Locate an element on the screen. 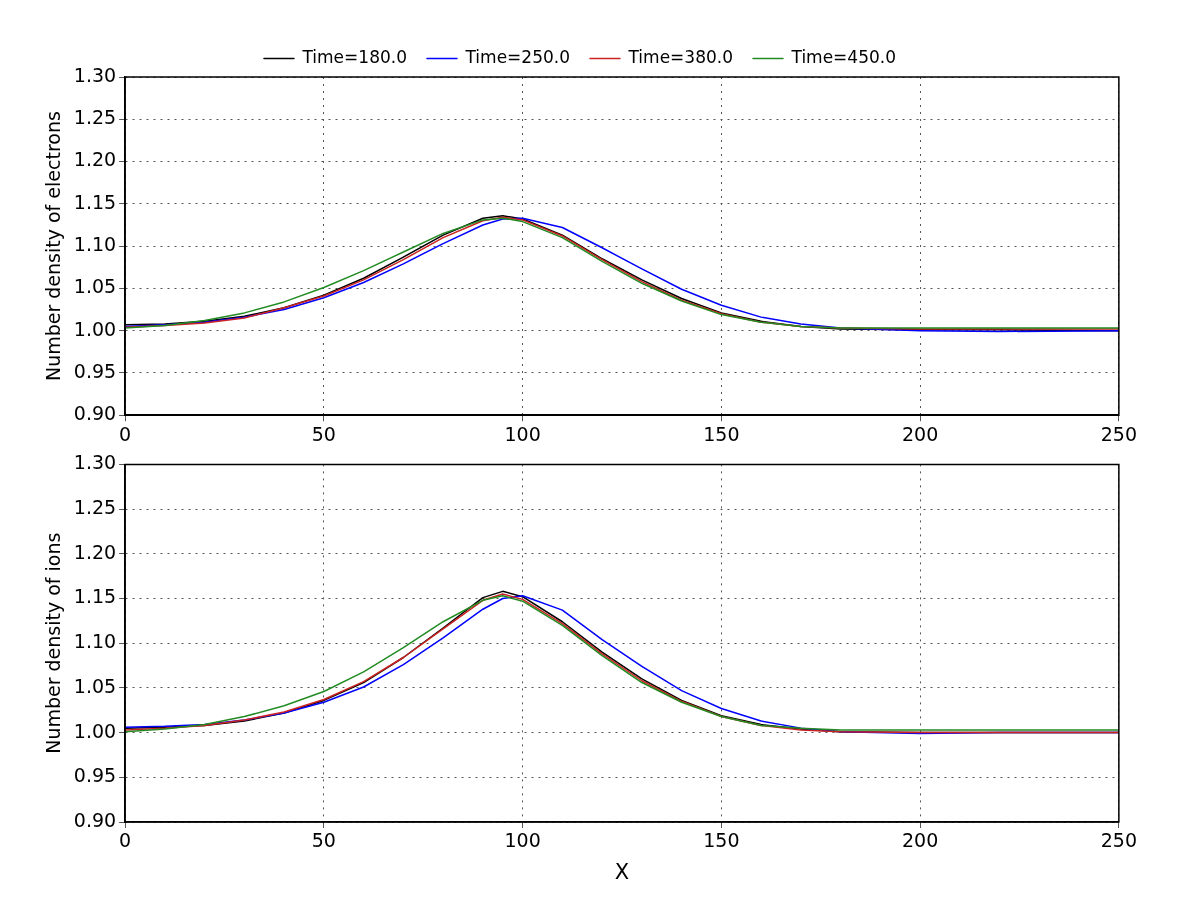 This screenshot has width=1200, height=900. y-axis-title: Number density of electrons is located at coordinates (53, 246).